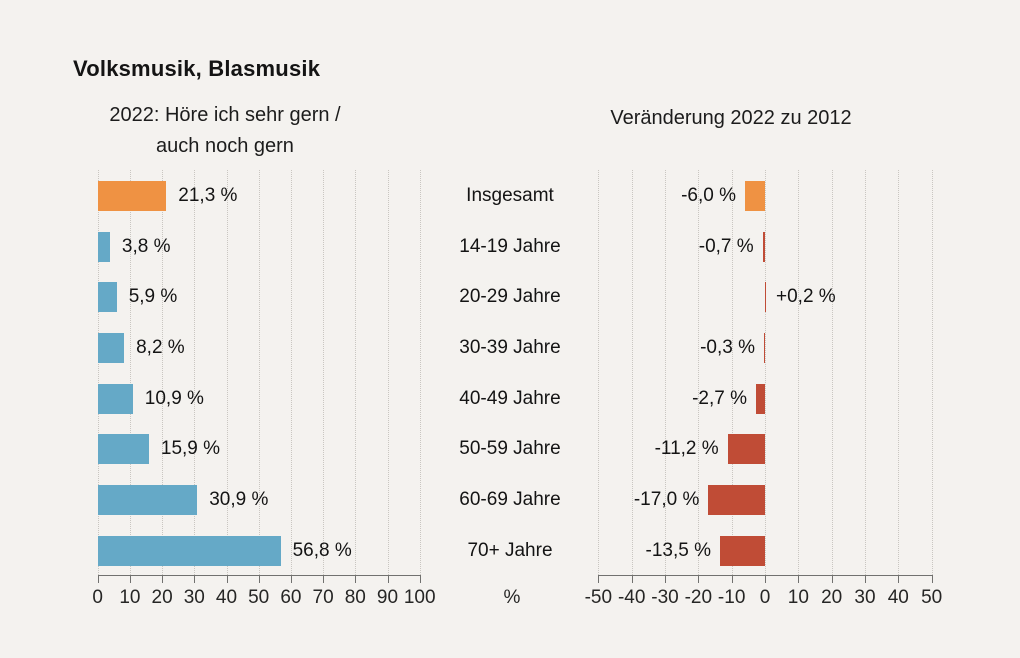 The height and width of the screenshot is (658, 1020). I want to click on value-label-2022: 5,9 %, so click(153, 297).